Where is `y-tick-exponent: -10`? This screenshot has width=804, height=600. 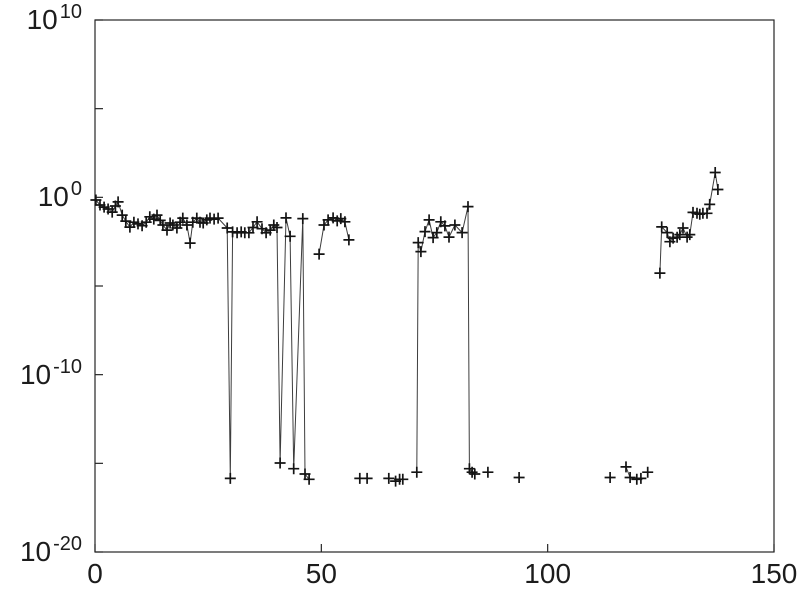
y-tick-exponent: -10 is located at coordinates (67, 366).